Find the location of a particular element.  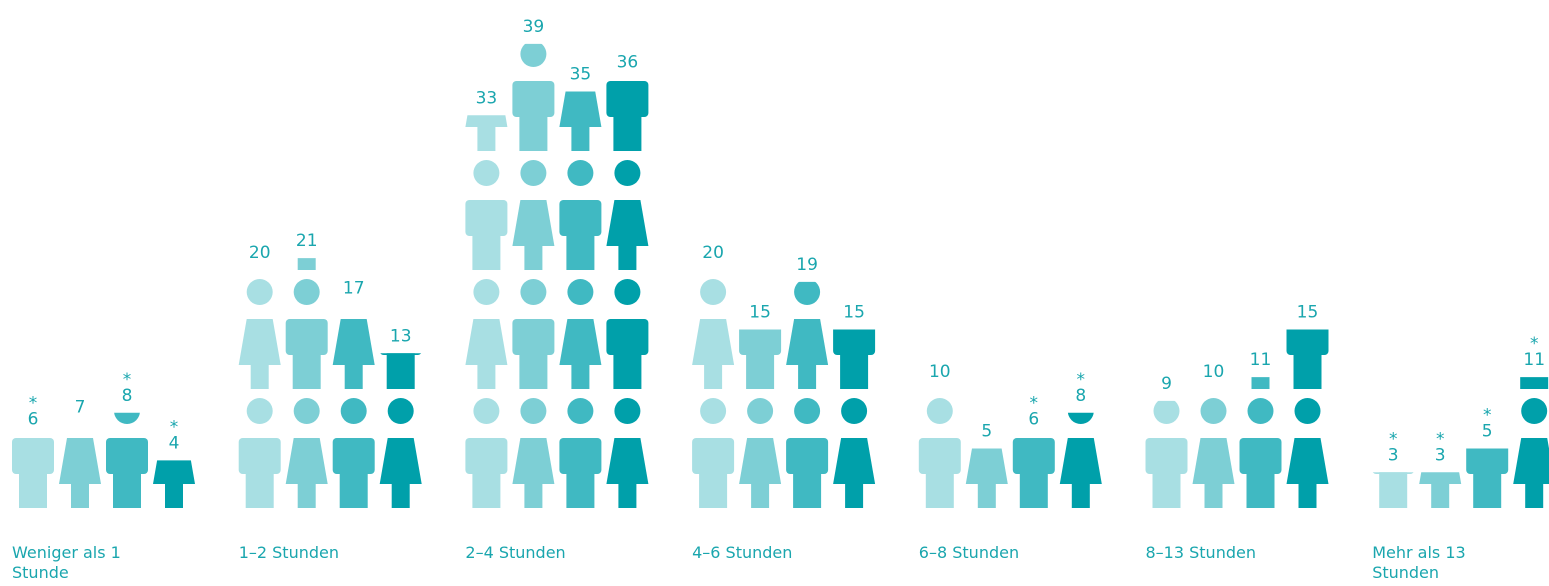

category-label: 8–13 Stunden is located at coordinates (1200, 552).